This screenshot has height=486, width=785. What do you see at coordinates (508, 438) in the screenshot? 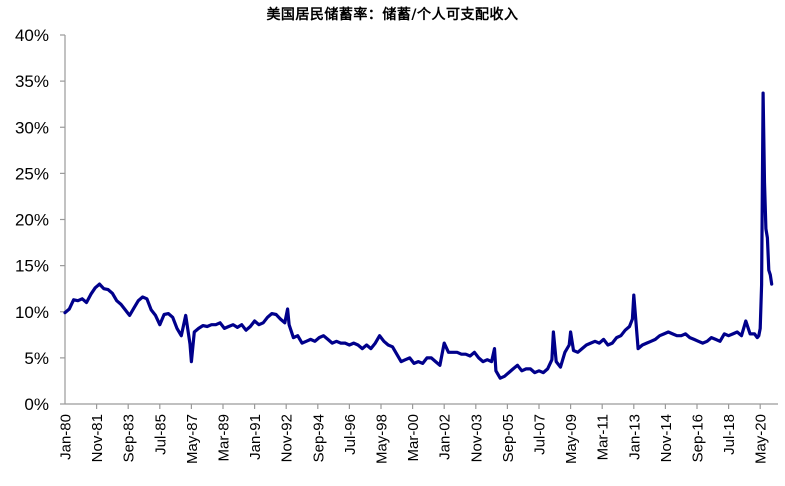
I see `x-tick-label: Sep-05` at bounding box center [508, 438].